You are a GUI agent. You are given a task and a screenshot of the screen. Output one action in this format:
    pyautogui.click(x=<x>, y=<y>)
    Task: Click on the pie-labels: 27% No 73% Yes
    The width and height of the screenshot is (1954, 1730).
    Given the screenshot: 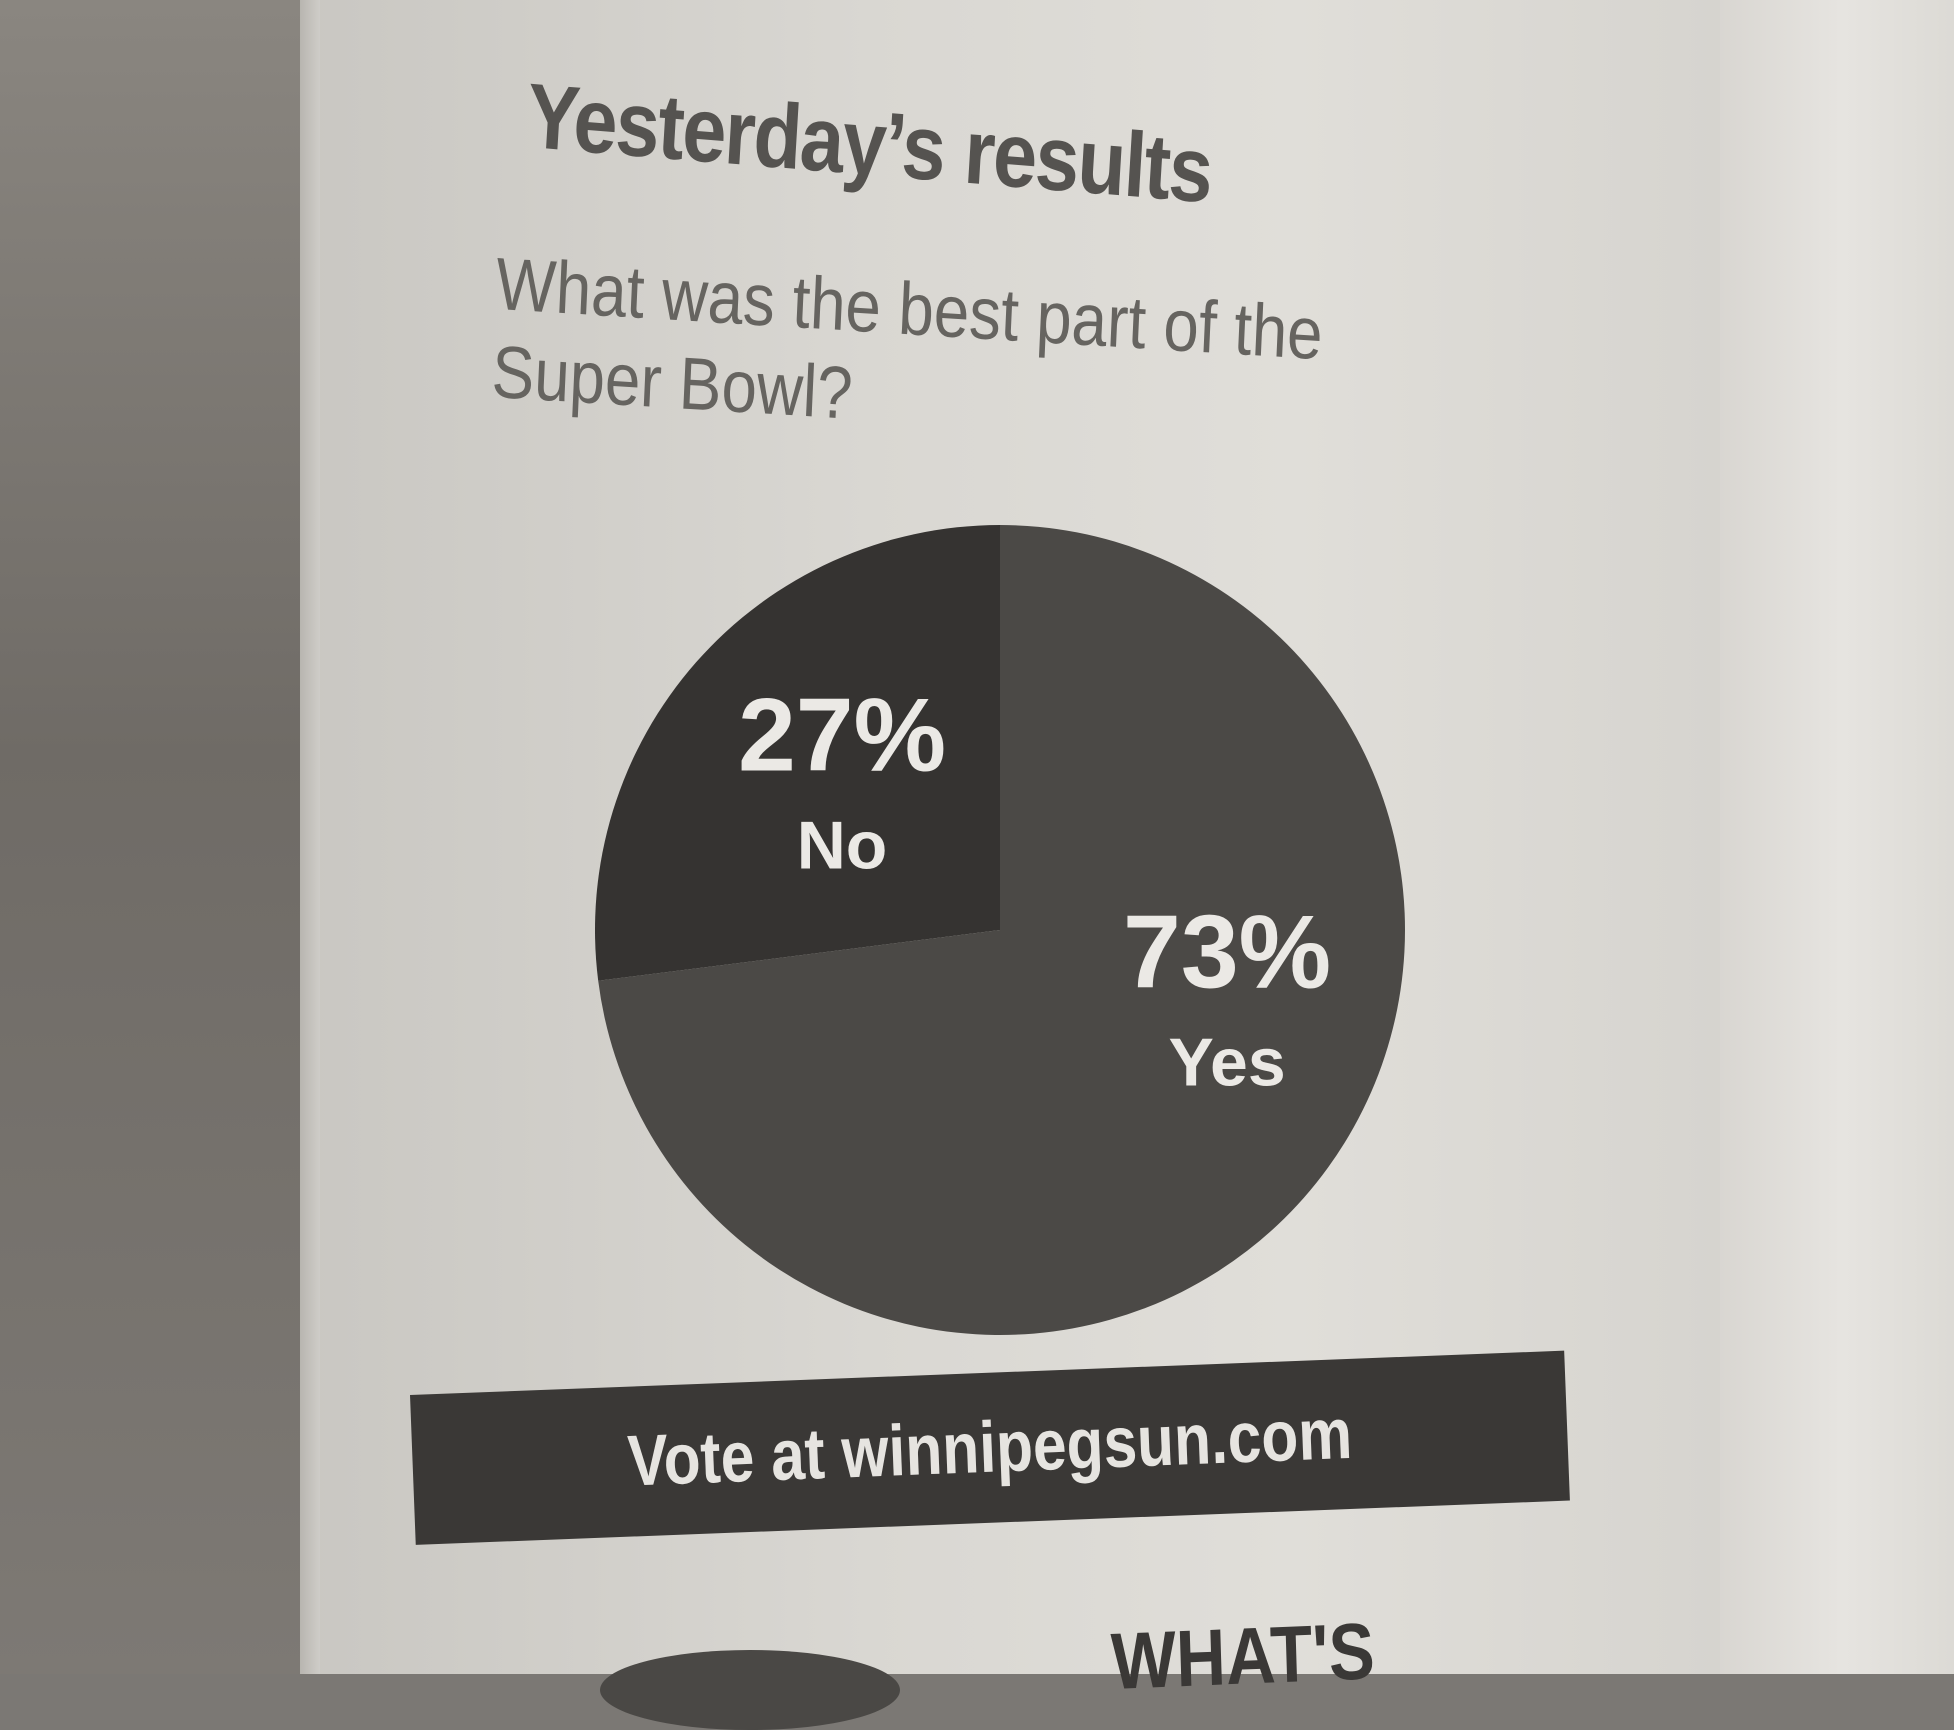 What is the action you would take?
    pyautogui.click(x=1034, y=889)
    